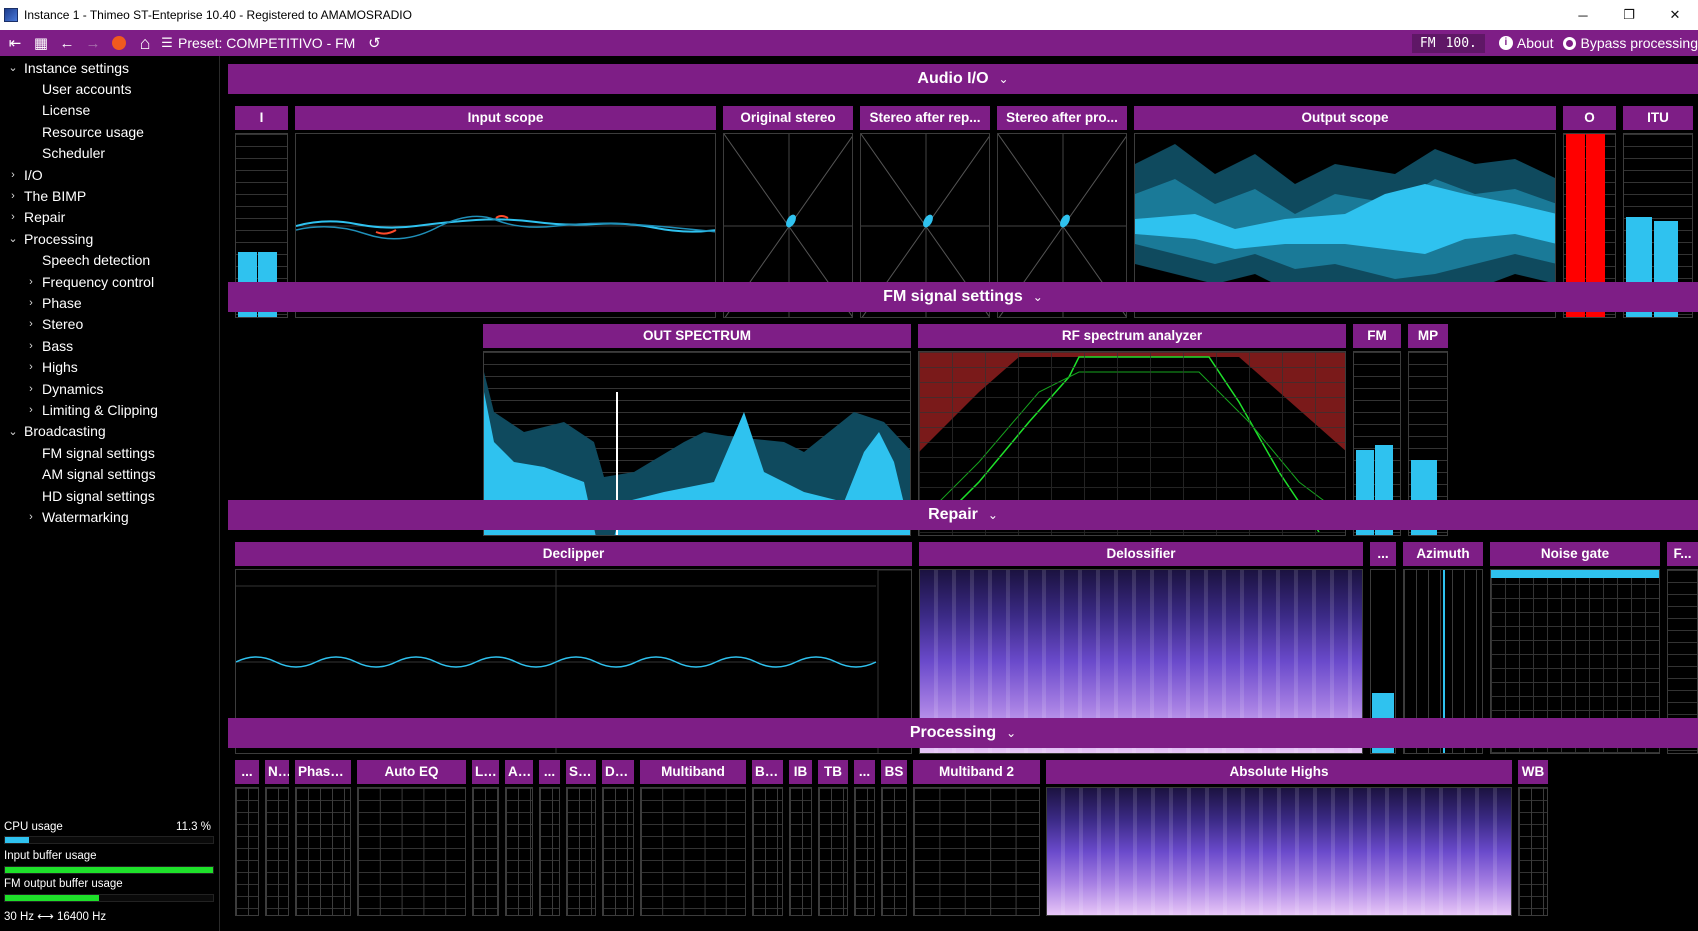 This screenshot has width=1698, height=931. I want to click on panel-title: FM, so click(1377, 336).